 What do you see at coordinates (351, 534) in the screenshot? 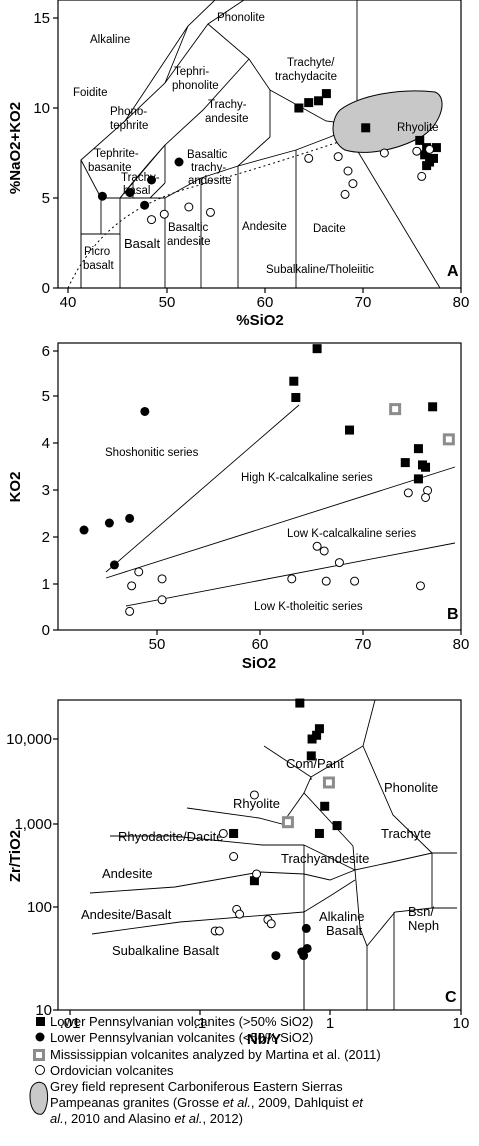
I see `field-label: Low K-calcalkaline series` at bounding box center [351, 534].